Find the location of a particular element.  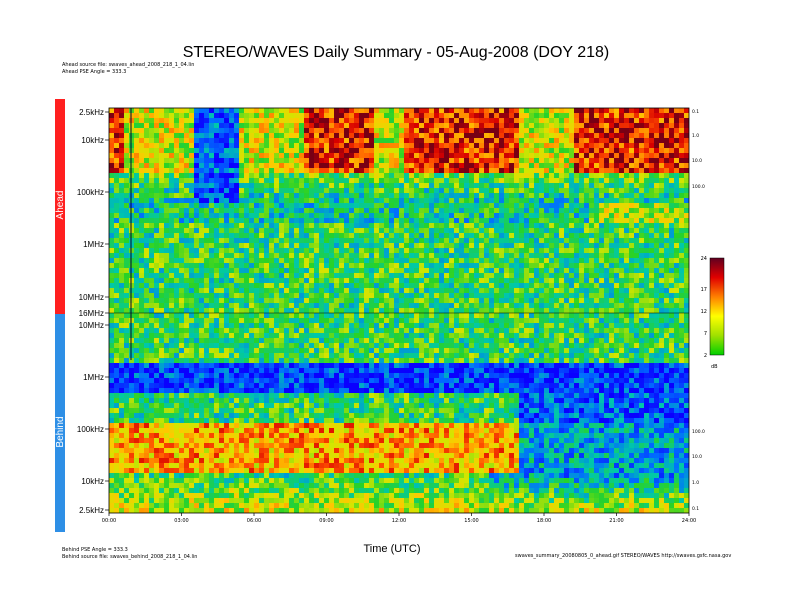

behind-panel-label: Behind is located at coordinates (60, 431).